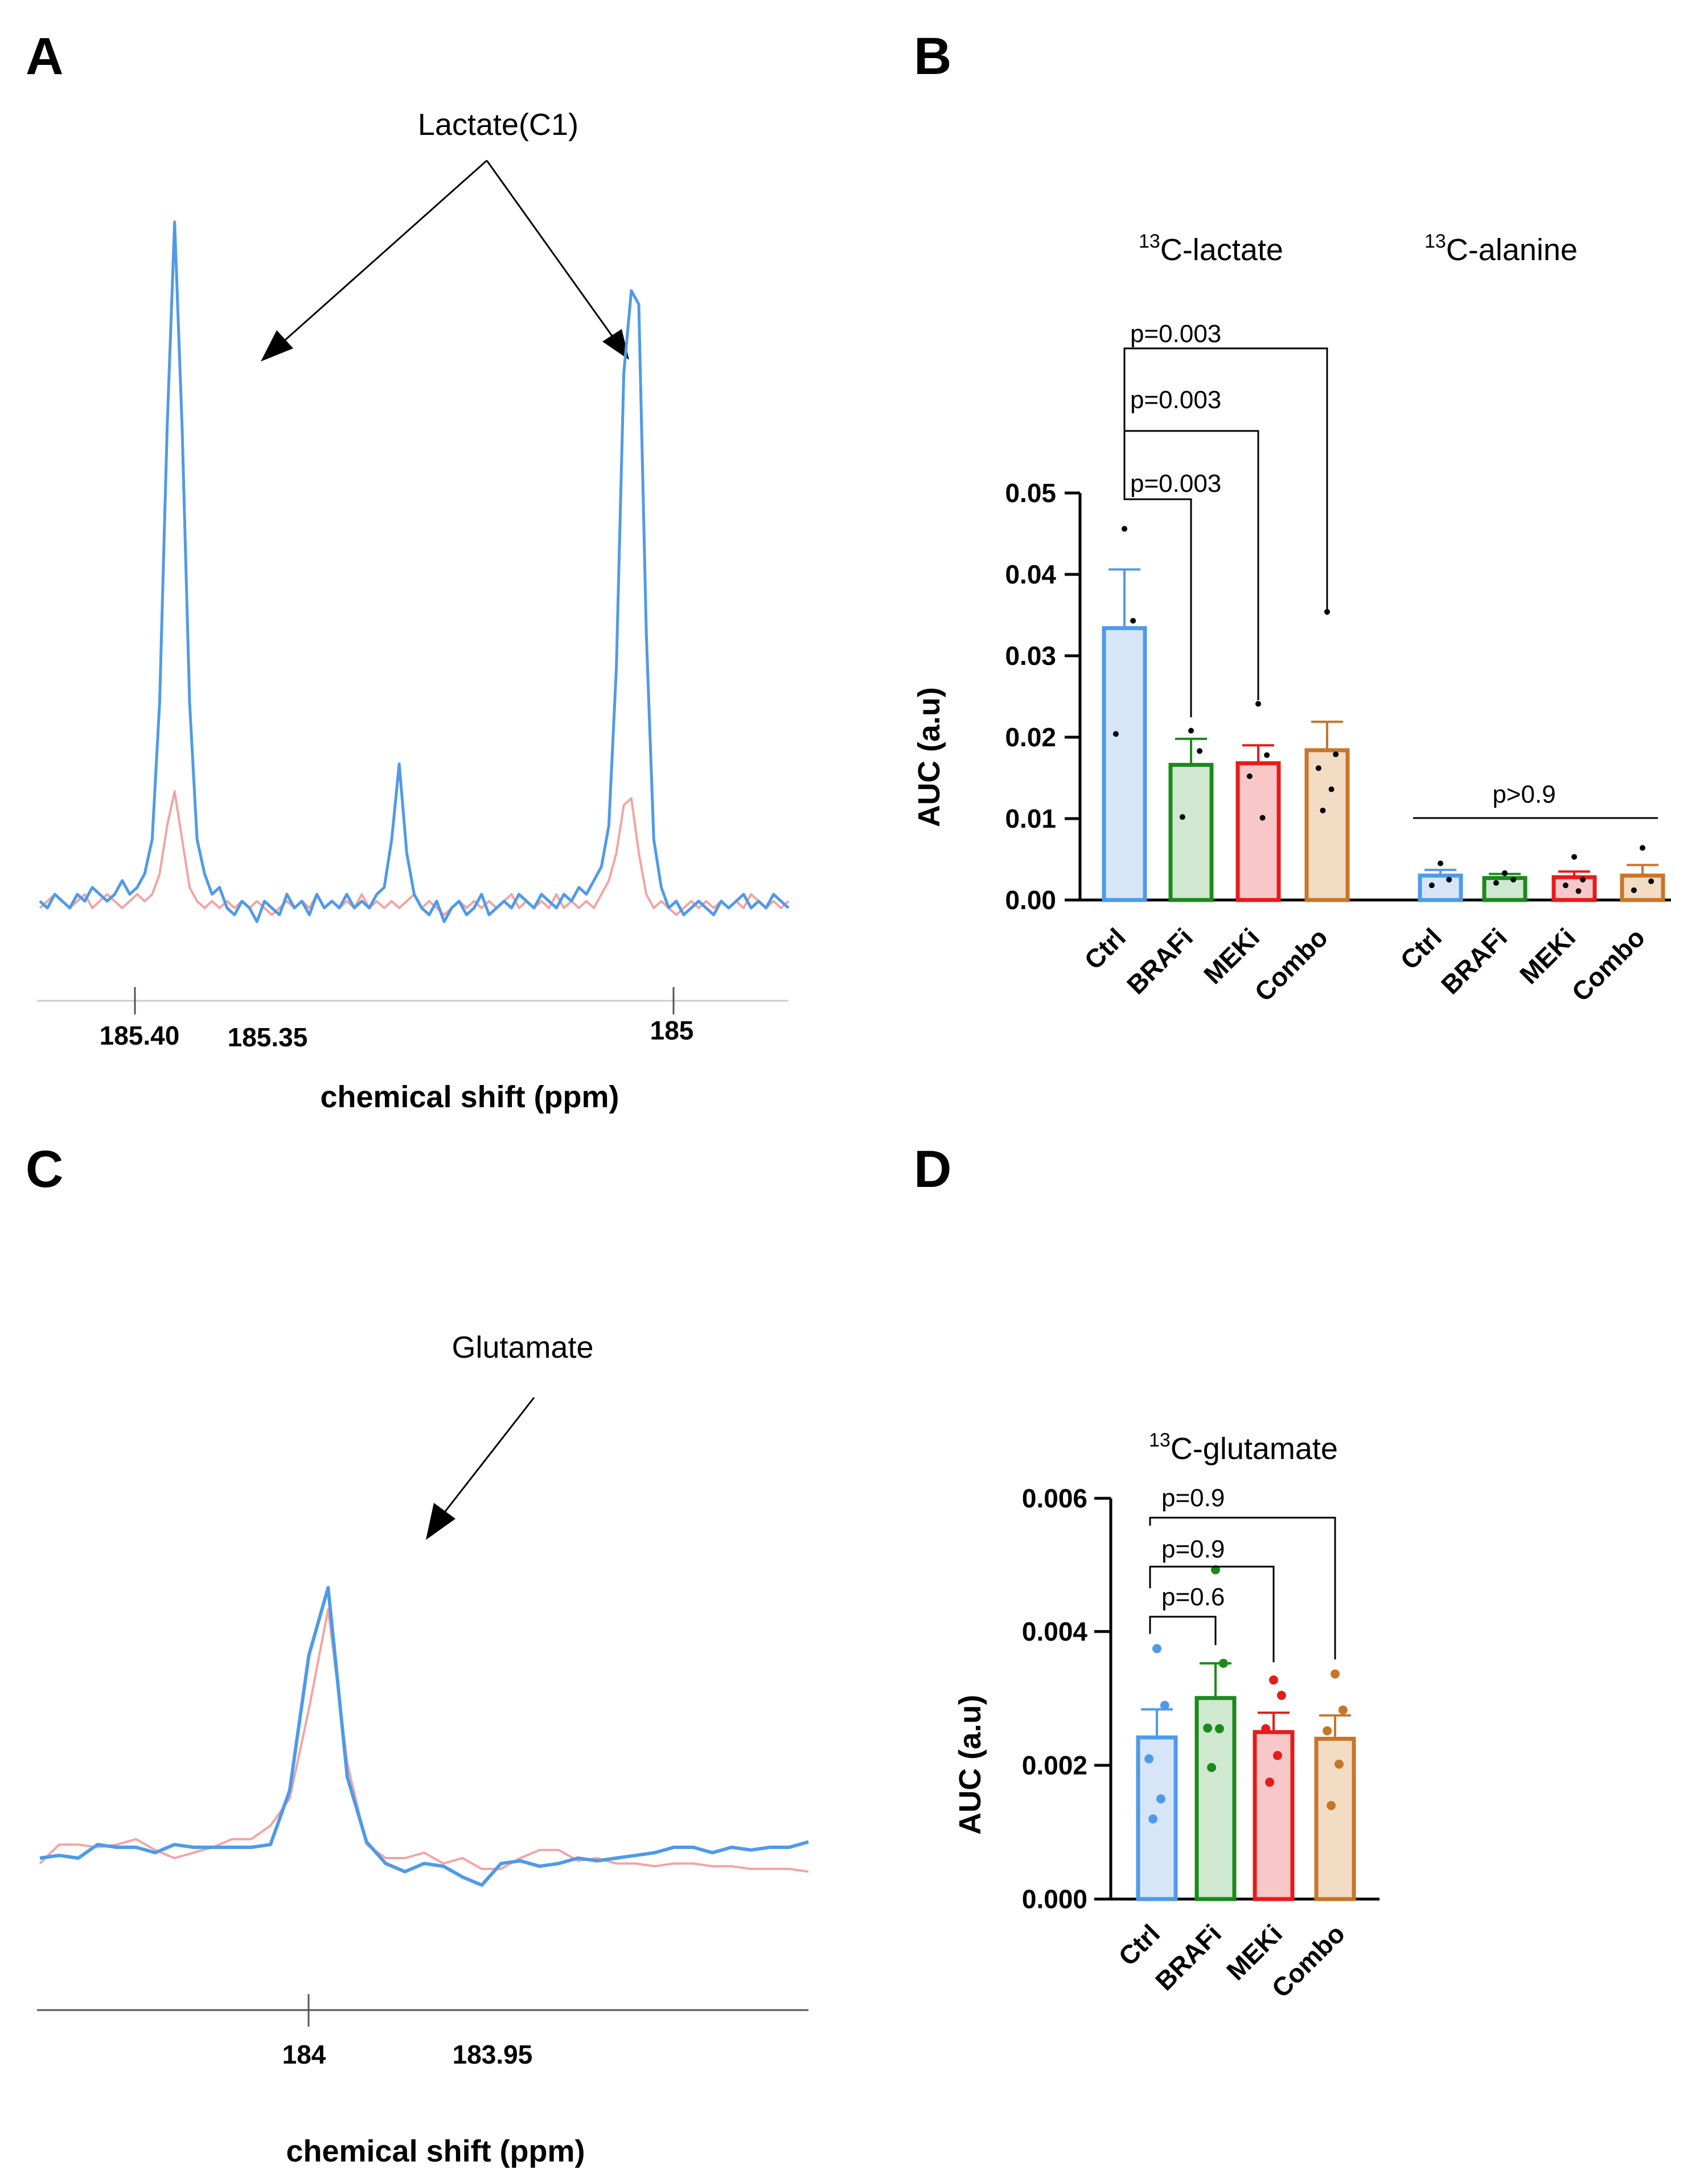 Image resolution: width=1708 pixels, height=2182 pixels. I want to click on lactate-arrowhead-right, so click(615, 344).